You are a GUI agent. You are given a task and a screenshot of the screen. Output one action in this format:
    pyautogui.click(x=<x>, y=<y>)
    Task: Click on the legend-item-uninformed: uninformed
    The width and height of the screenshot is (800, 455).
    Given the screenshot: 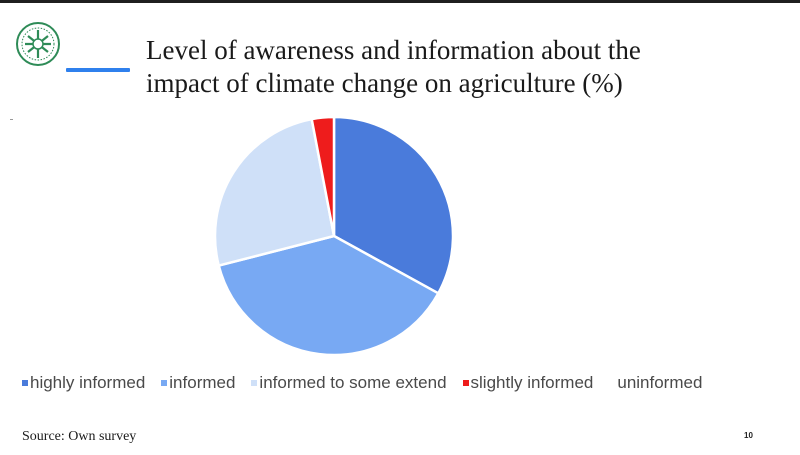 What is the action you would take?
    pyautogui.click(x=655, y=383)
    